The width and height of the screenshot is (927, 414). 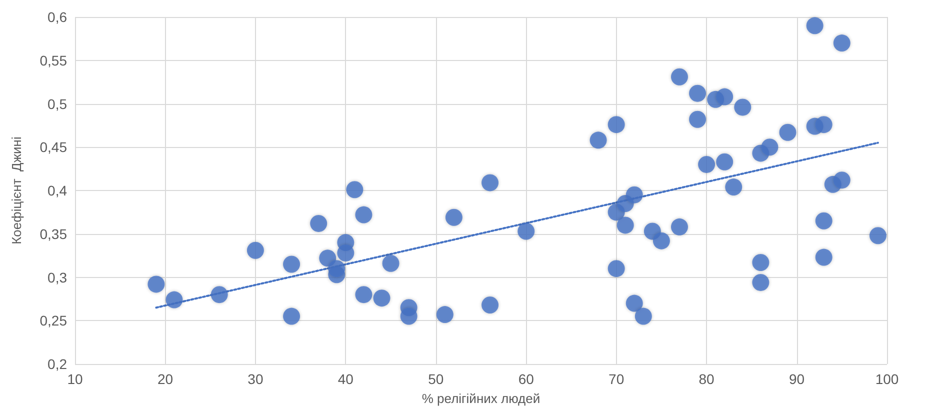 What do you see at coordinates (58, 104) in the screenshot?
I see `y-tick-label: 0,5` at bounding box center [58, 104].